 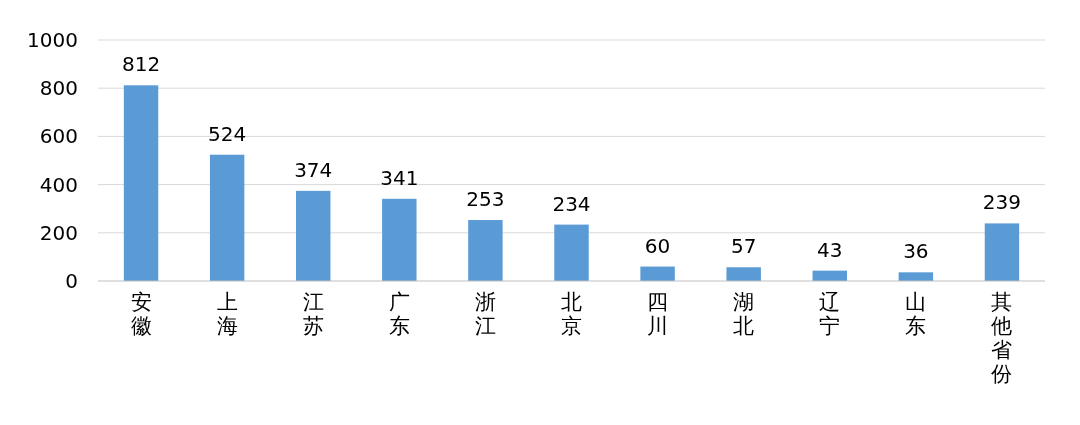 What do you see at coordinates (399, 177) in the screenshot?
I see `data-label: 341` at bounding box center [399, 177].